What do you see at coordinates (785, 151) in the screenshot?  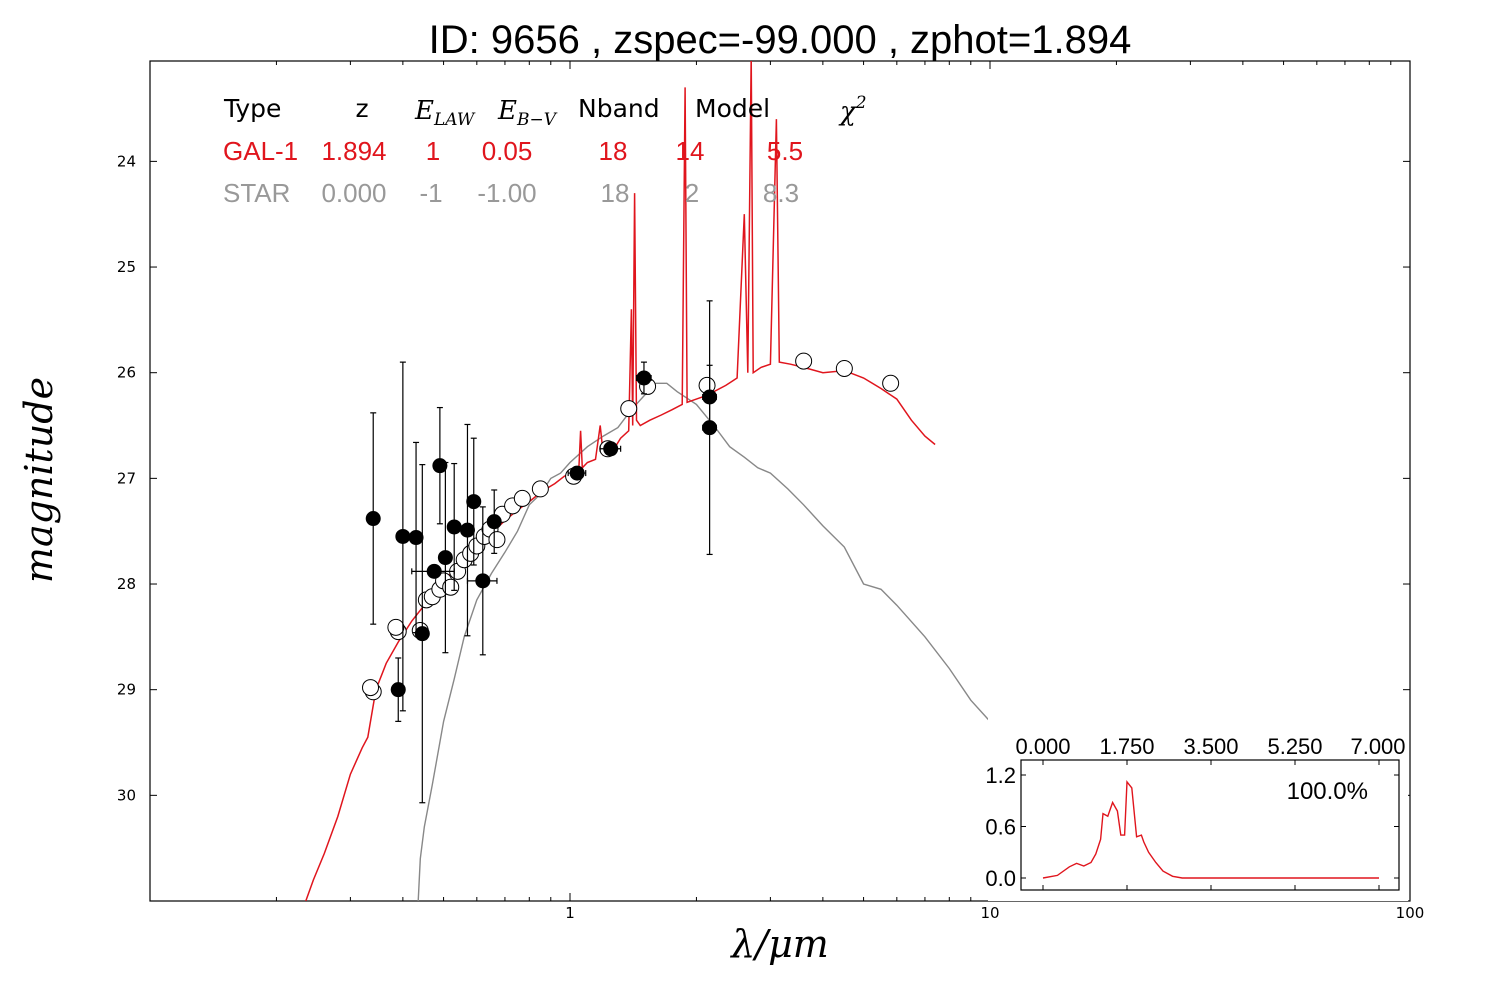 I see `row-chi2: 5.5` at bounding box center [785, 151].